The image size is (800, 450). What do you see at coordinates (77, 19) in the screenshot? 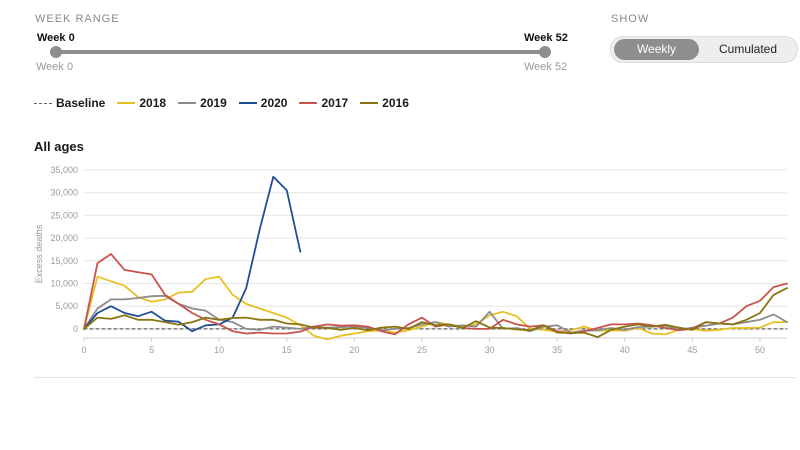
I see `week-range-label: WEEK RANGE` at bounding box center [77, 19].